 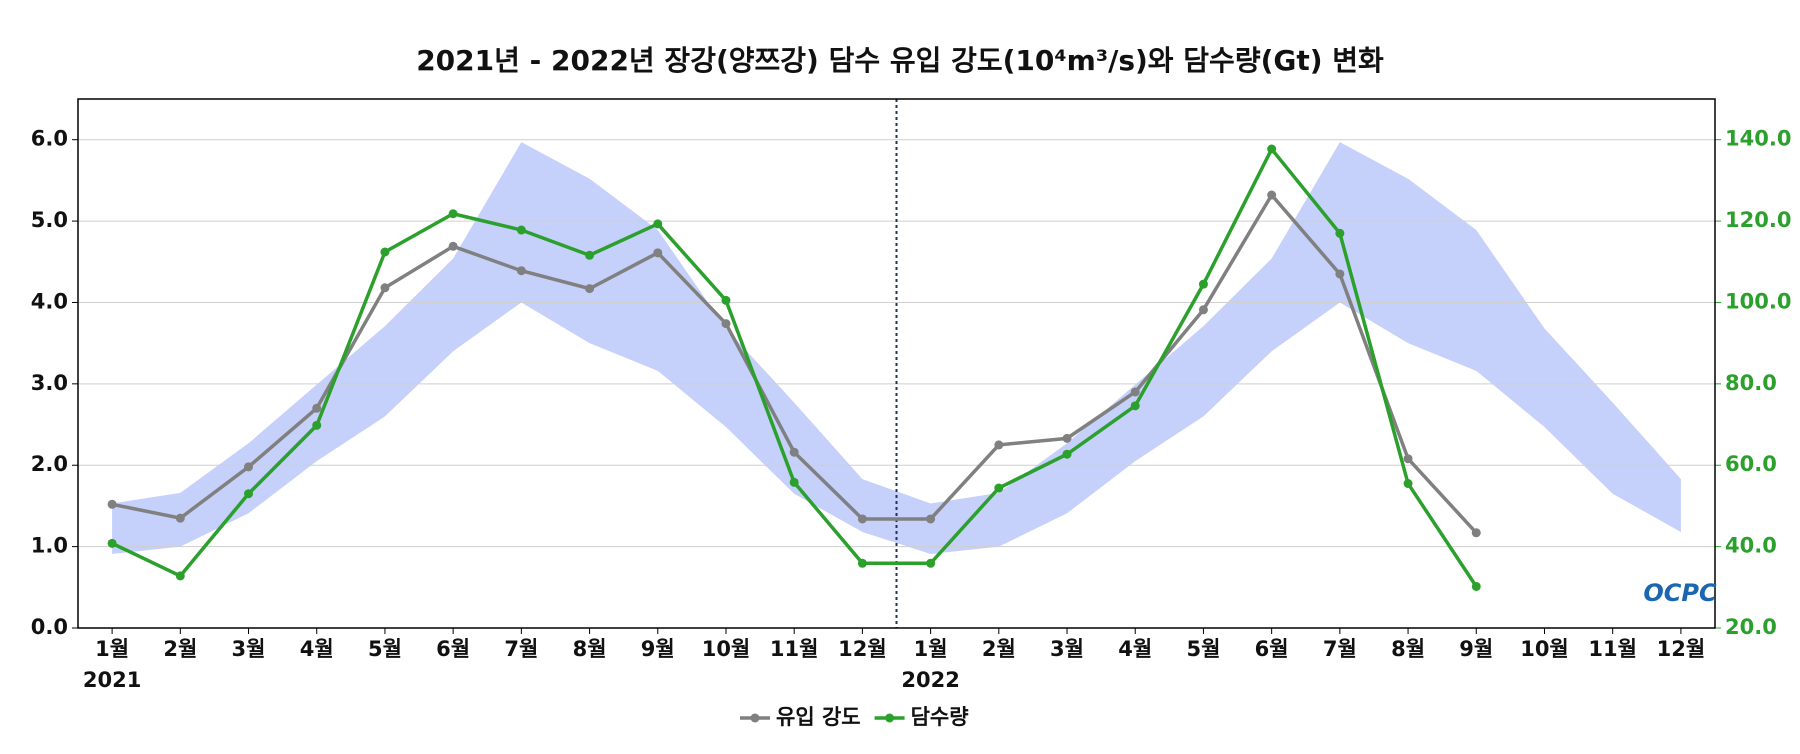 What do you see at coordinates (940, 717) in the screenshot?
I see `legend-label: 담수량` at bounding box center [940, 717].